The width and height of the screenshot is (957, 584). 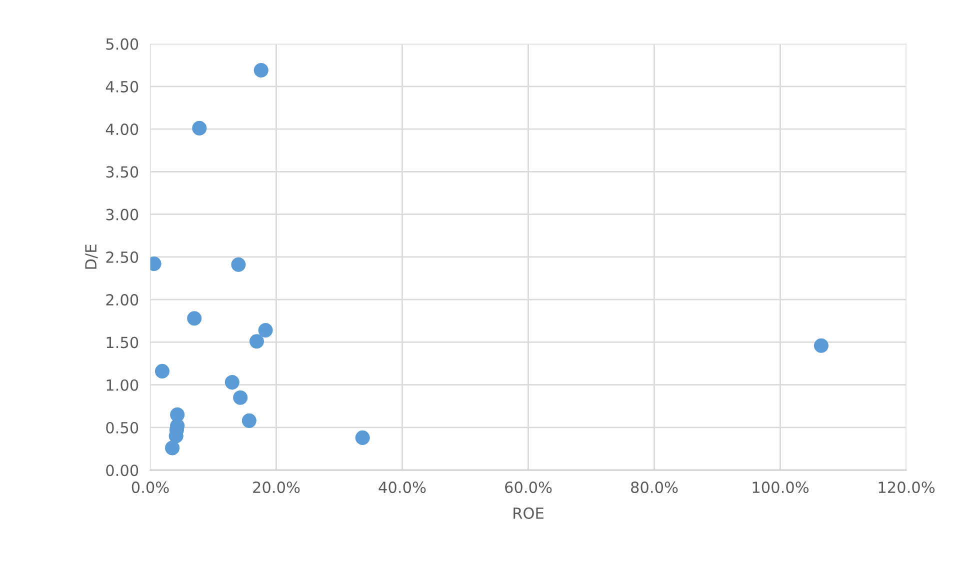 I want to click on y-tick-label: 4.00, so click(x=122, y=130).